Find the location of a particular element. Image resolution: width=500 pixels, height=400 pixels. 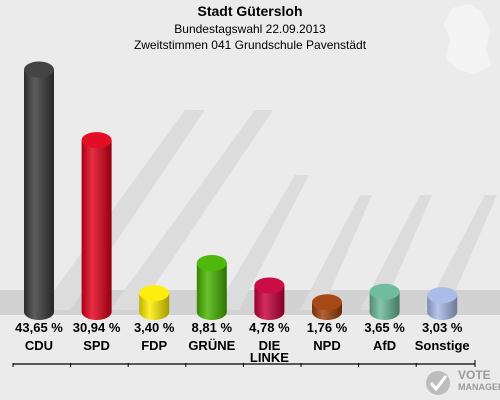

logo-text-vote: VOTE is located at coordinates (474, 375).